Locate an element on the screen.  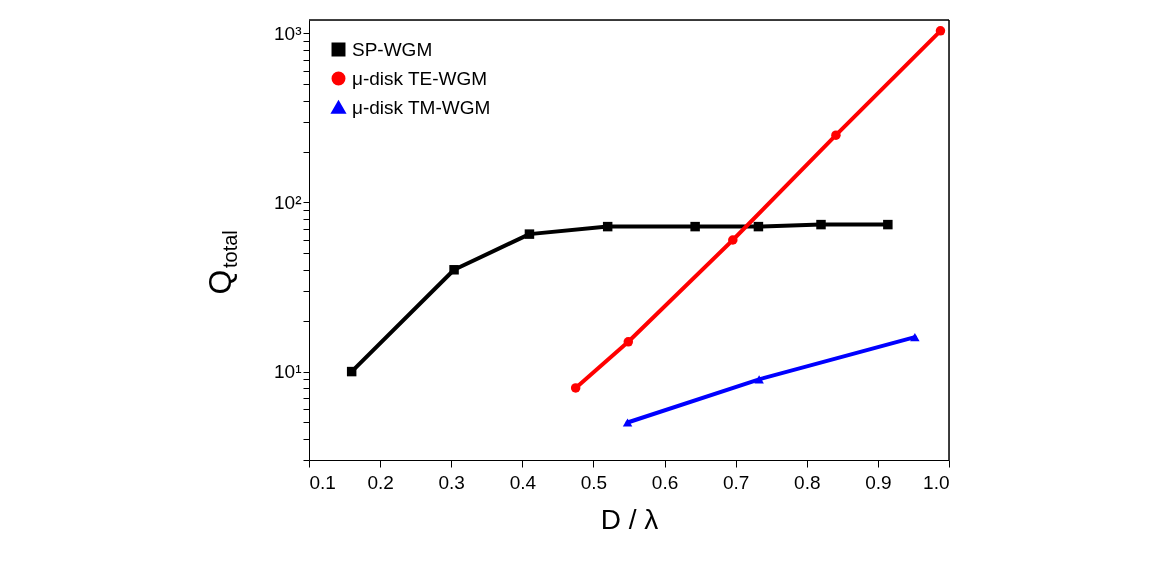
x-tick-label: 0.8 is located at coordinates (807, 482).